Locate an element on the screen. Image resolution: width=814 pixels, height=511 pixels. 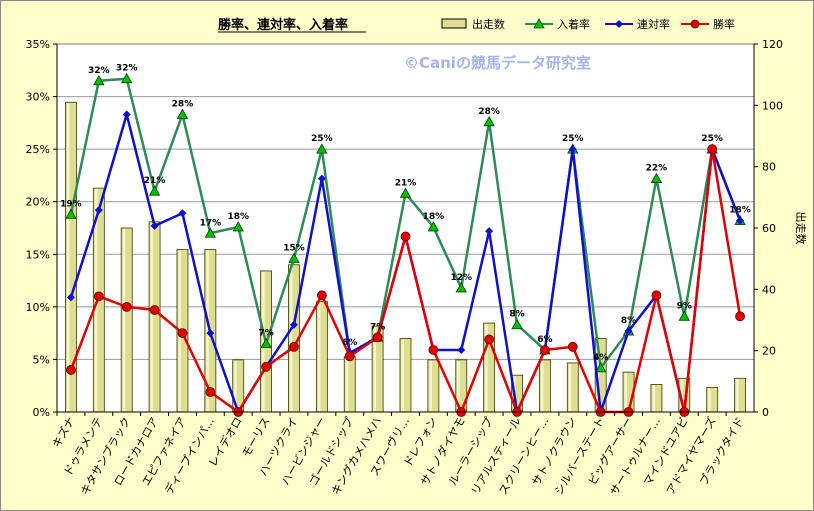
data-label-place: 32% is located at coordinates (99, 71).